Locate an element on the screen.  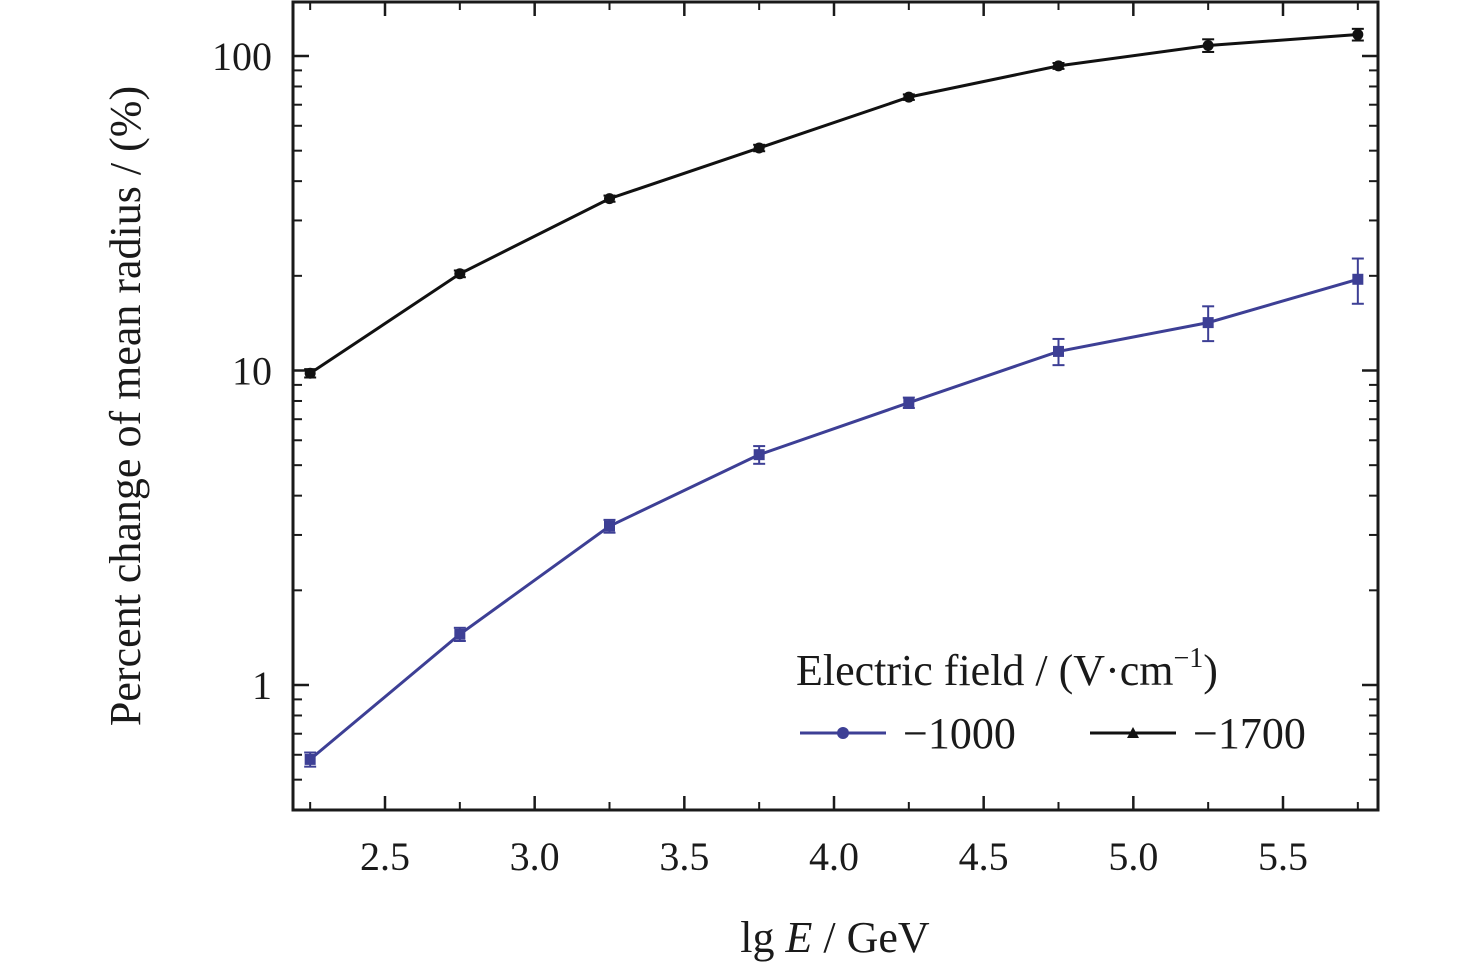
x-axis-title: lg E / GeV is located at coordinates (835, 937).